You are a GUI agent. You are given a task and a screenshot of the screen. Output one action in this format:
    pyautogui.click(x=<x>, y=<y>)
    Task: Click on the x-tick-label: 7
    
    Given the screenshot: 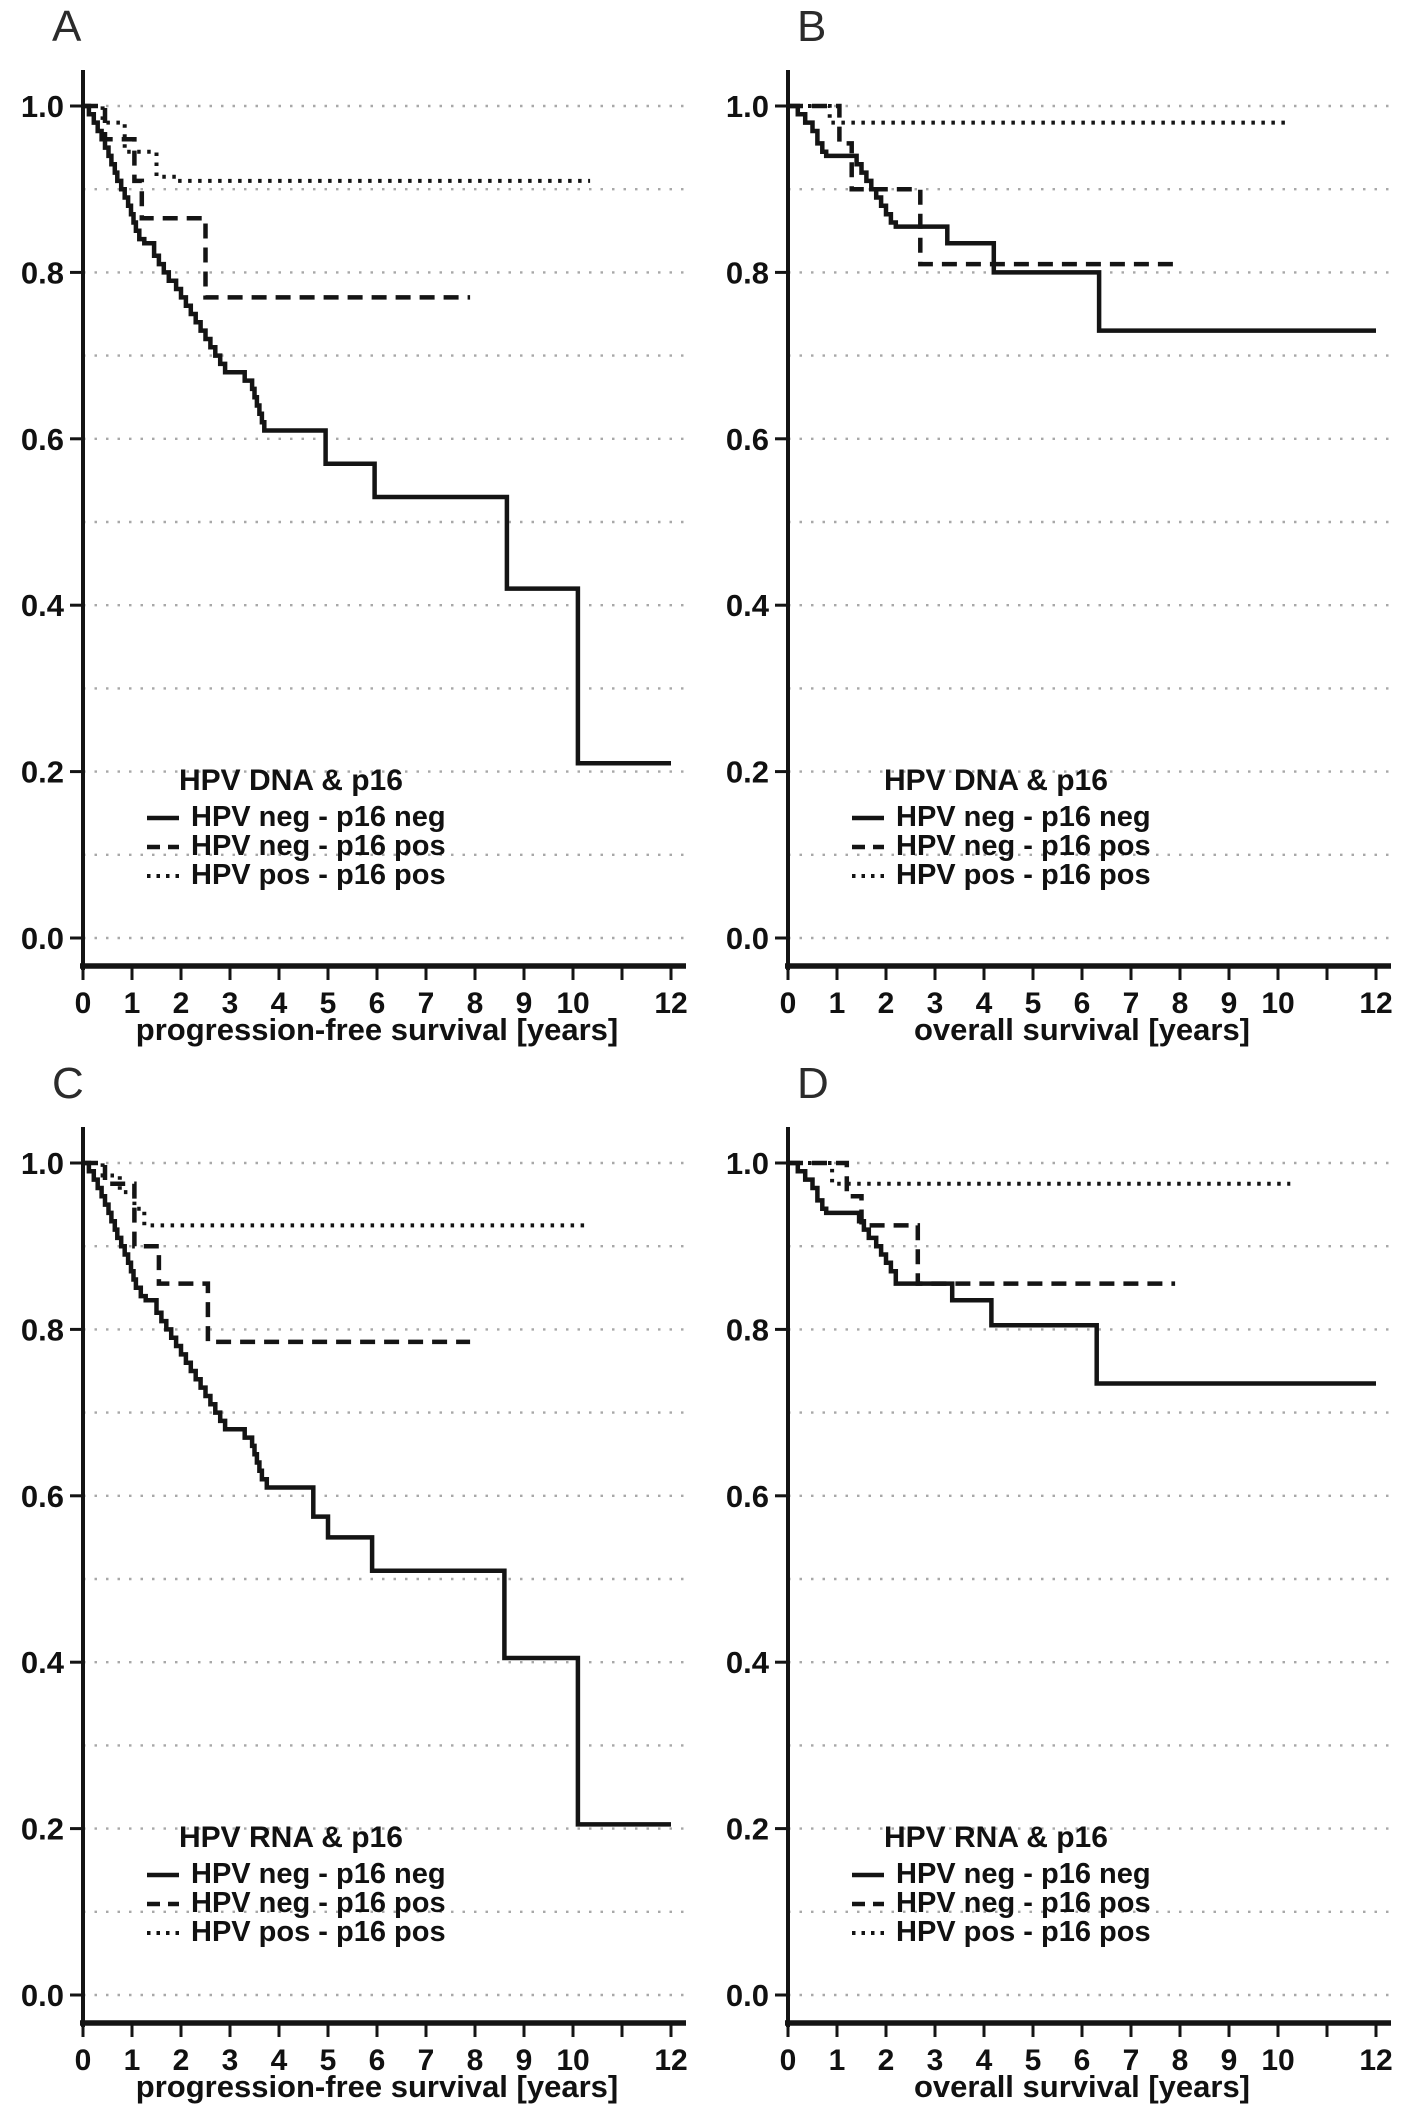 What is the action you would take?
    pyautogui.click(x=426, y=1003)
    